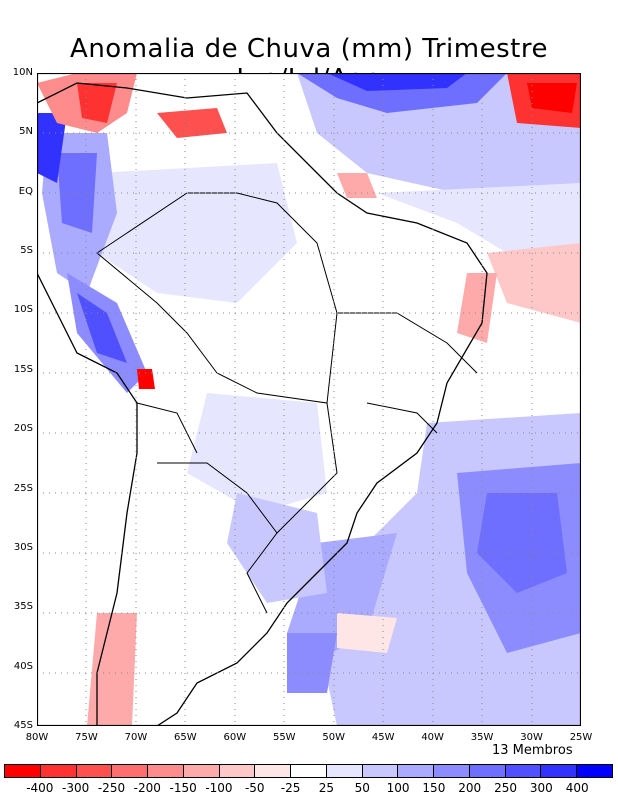 Image resolution: width=618 pixels, height=800 pixels. I want to click on lat-label: EQ, so click(25, 191).